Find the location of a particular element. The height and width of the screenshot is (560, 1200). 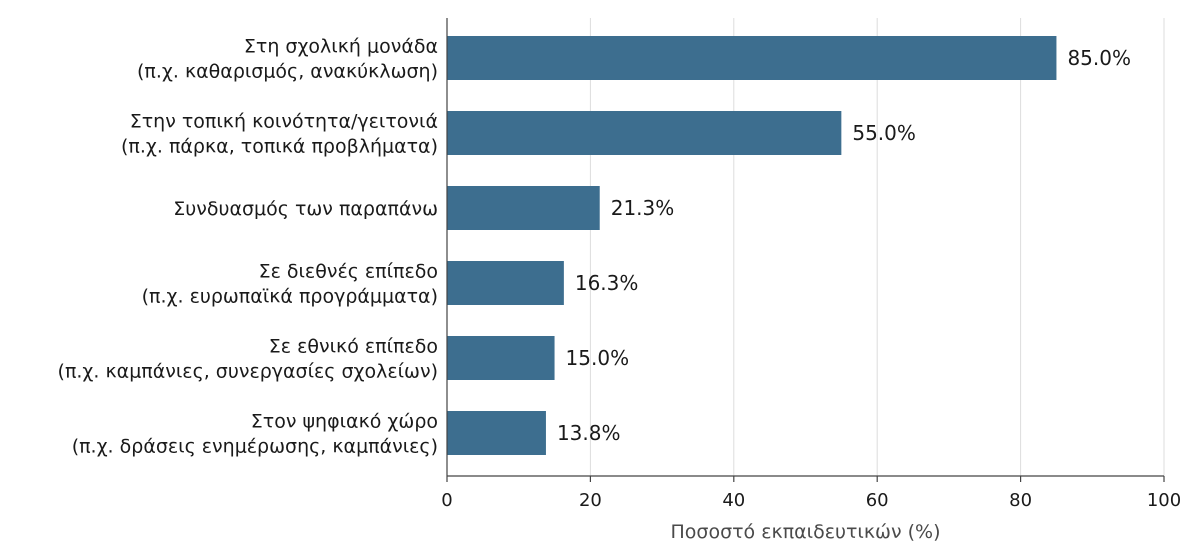

value-label-2: 55.0% is located at coordinates (884, 133).